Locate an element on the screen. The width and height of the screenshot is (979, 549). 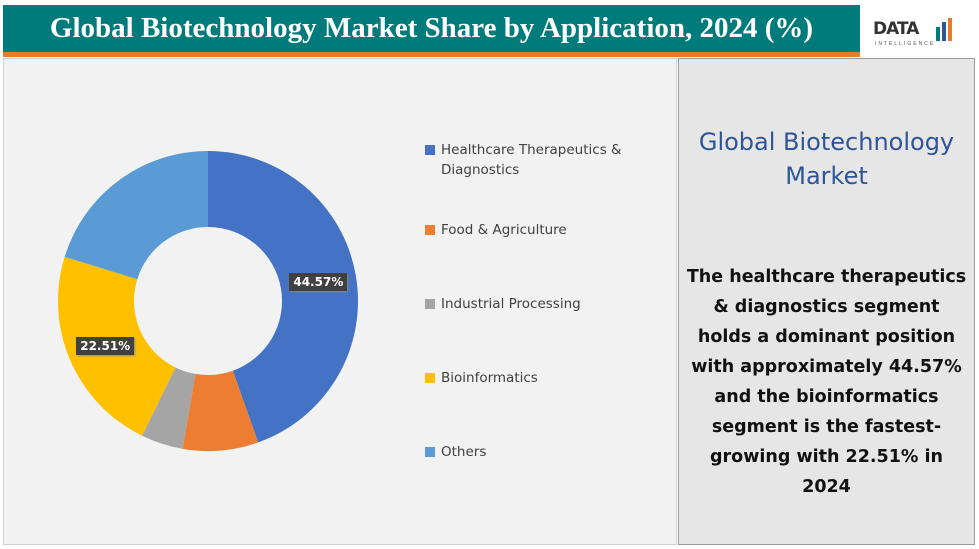
legend-item: Others is located at coordinates (553, 452).